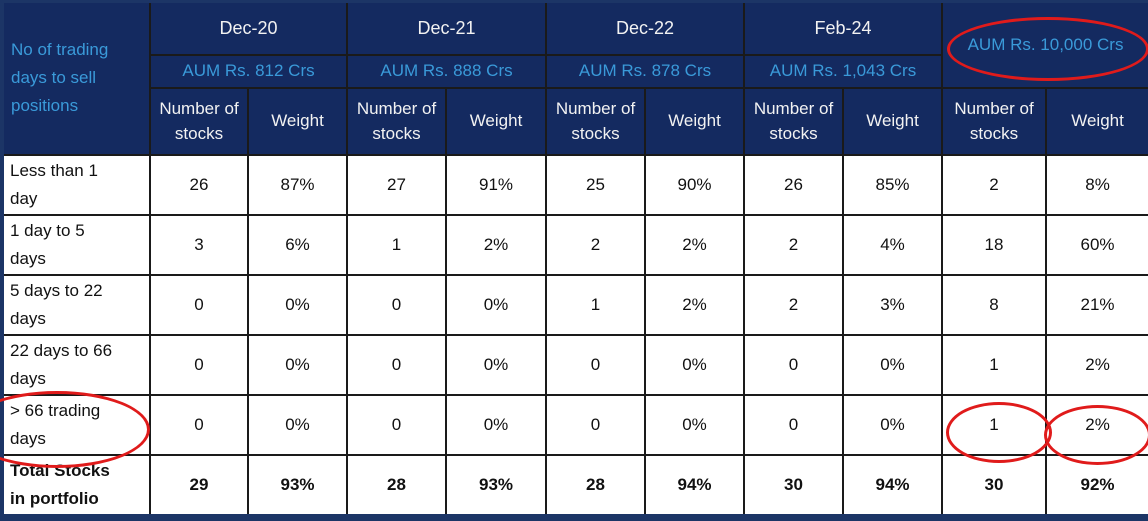 Image resolution: width=1148 pixels, height=521 pixels. What do you see at coordinates (892, 304) in the screenshot?
I see `data-cell: 3%` at bounding box center [892, 304].